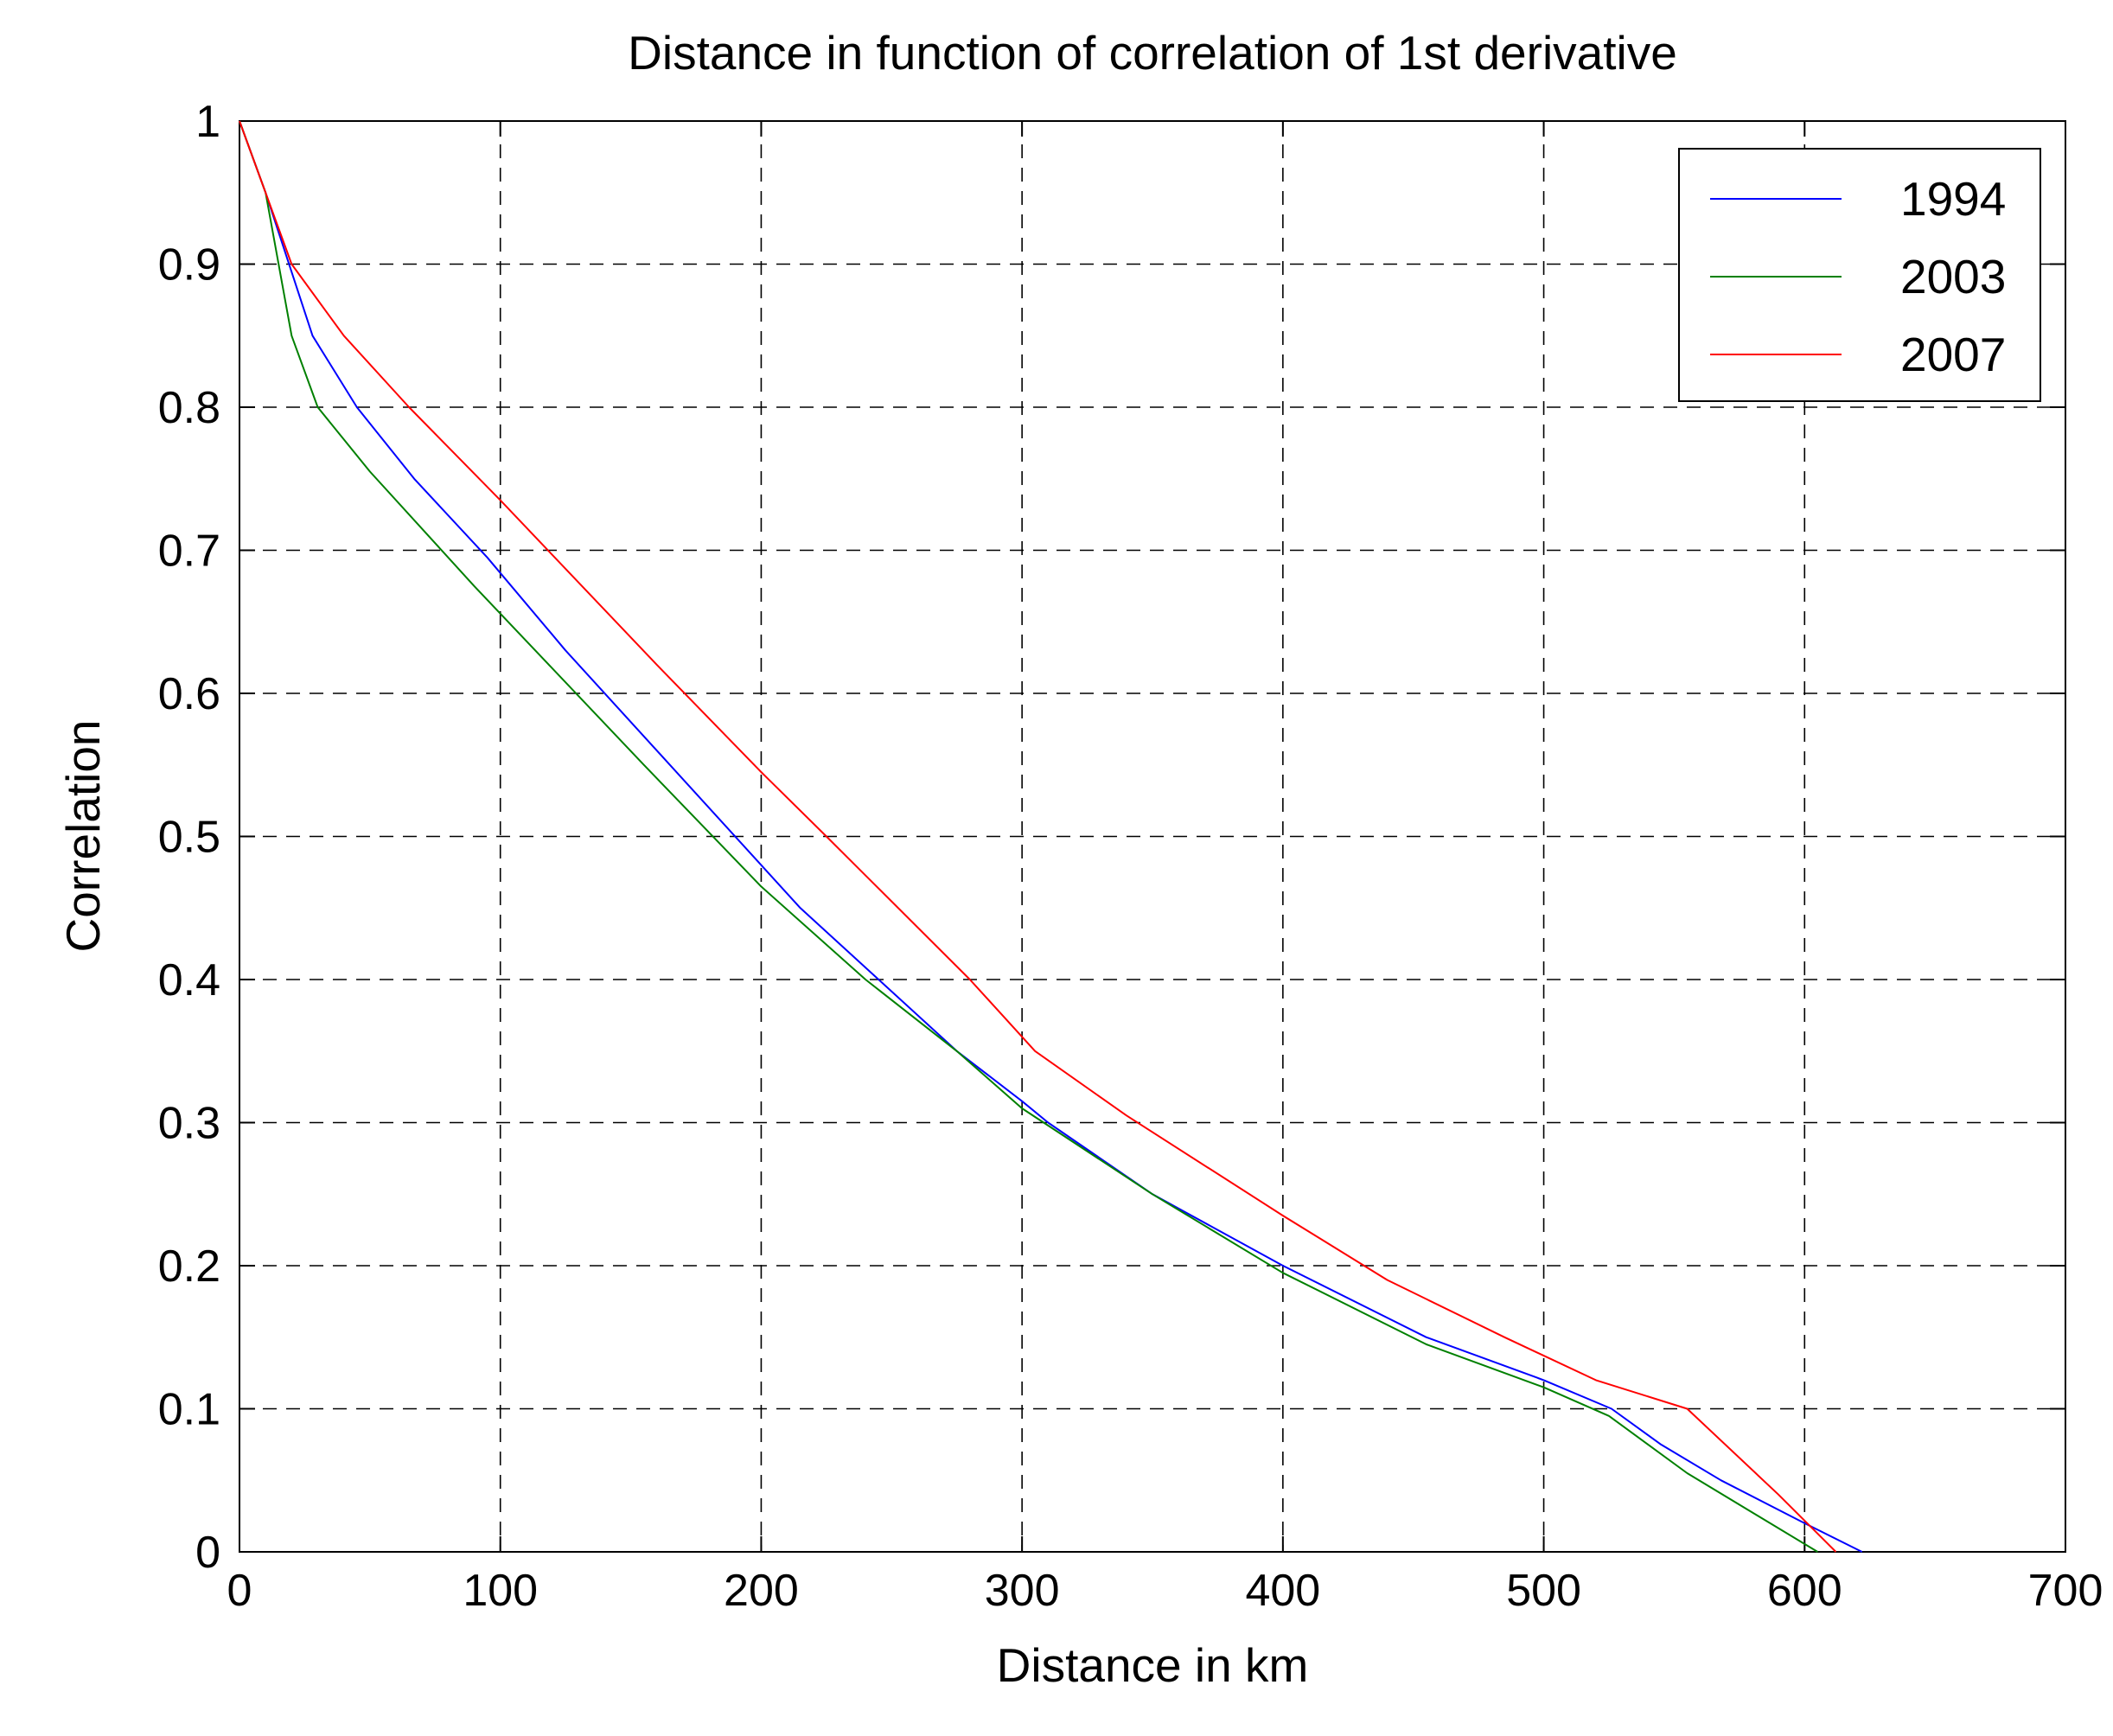 This screenshot has height=1736, width=2113. Describe the element at coordinates (1282, 1591) in the screenshot. I see `x-tick-label: 400` at that location.